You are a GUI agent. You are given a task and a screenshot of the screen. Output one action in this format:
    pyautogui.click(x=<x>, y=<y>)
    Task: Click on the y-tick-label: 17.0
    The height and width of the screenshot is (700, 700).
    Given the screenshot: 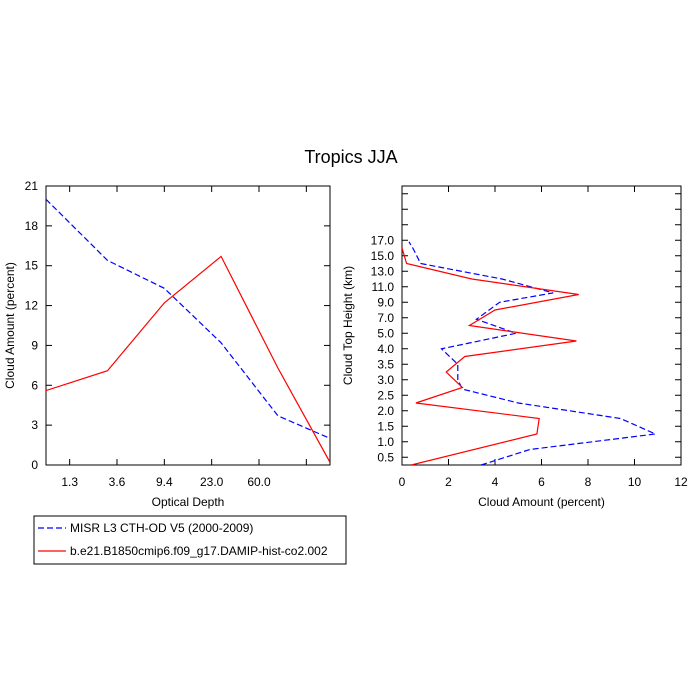 What is the action you would take?
    pyautogui.click(x=383, y=240)
    